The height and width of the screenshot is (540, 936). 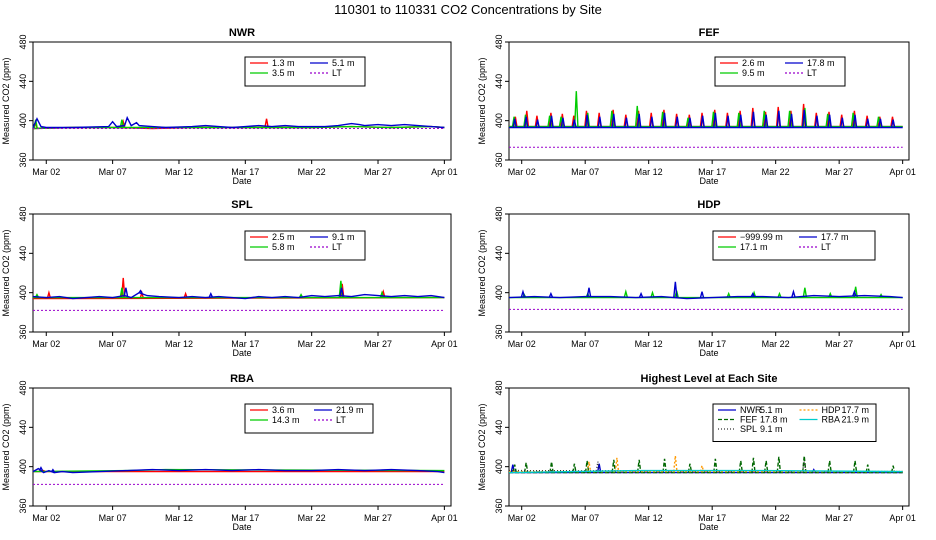 I want to click on series-RBA, so click(x=705, y=471).